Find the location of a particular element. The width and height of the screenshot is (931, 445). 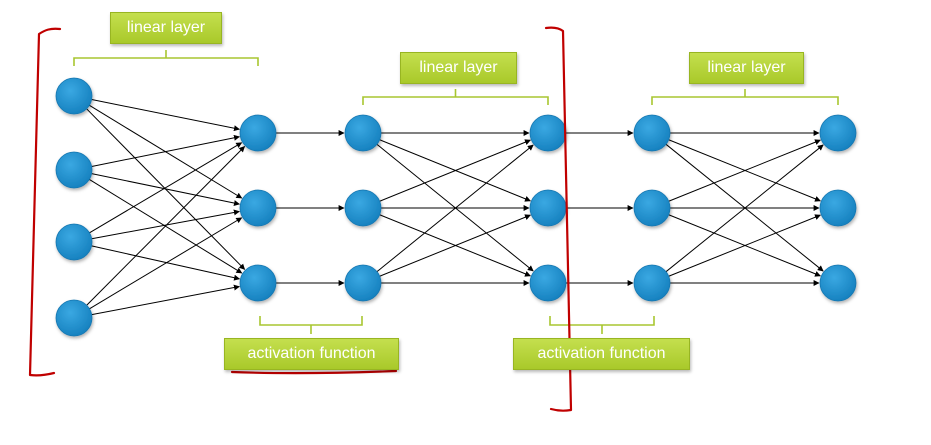

neuron-node-c3-r1 is located at coordinates (548, 208).